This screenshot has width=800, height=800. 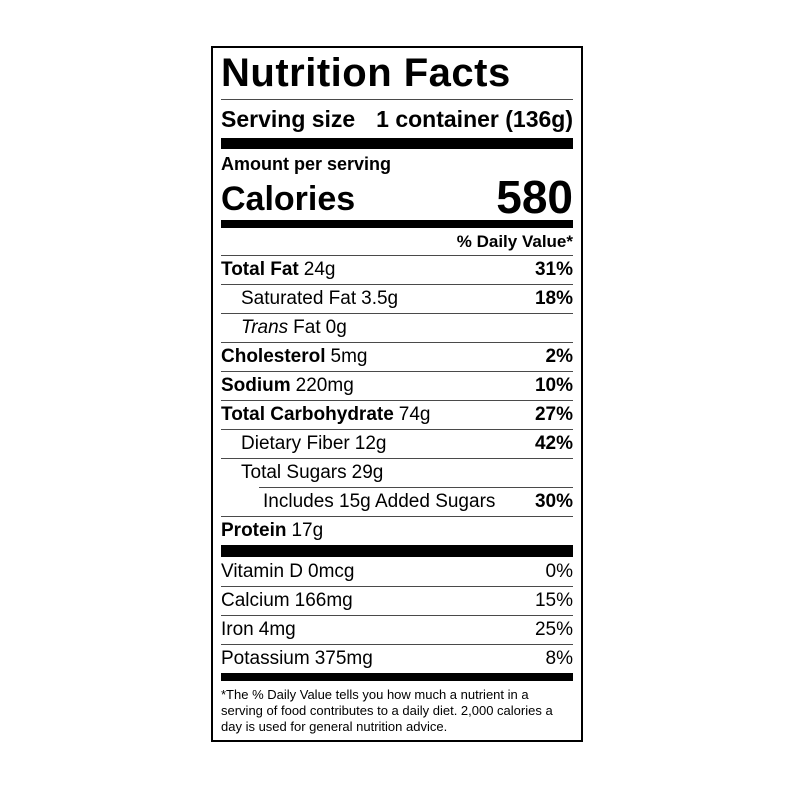 I want to click on label-title: Nutrition Facts, so click(x=397, y=74).